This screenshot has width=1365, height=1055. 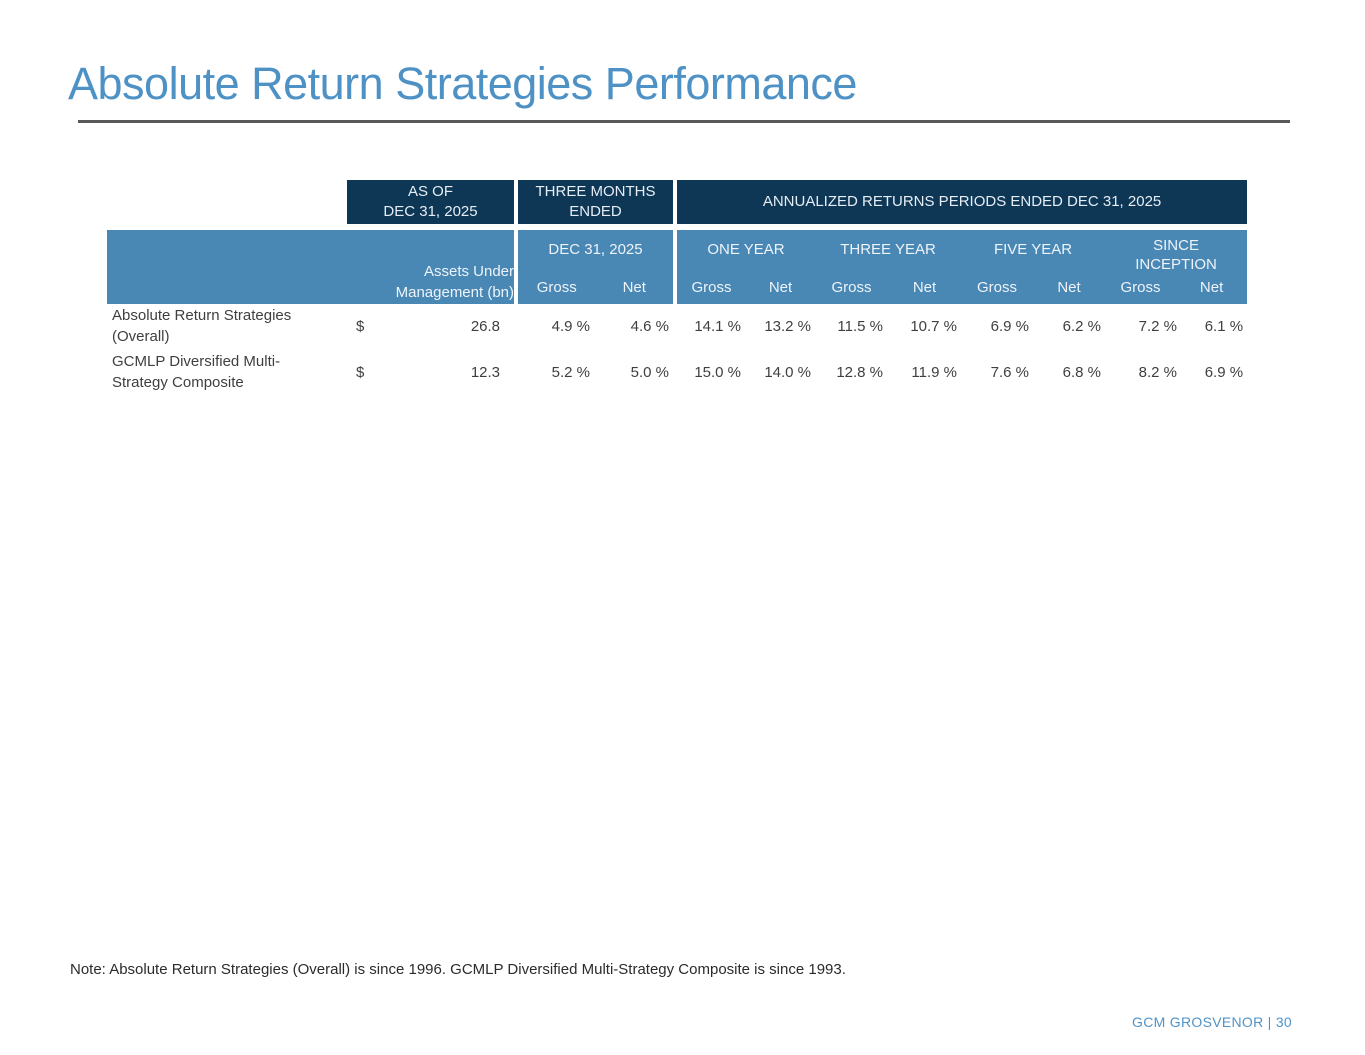 I want to click on one-year-column-group: ONE YEAR Gross Net, so click(x=744, y=266).